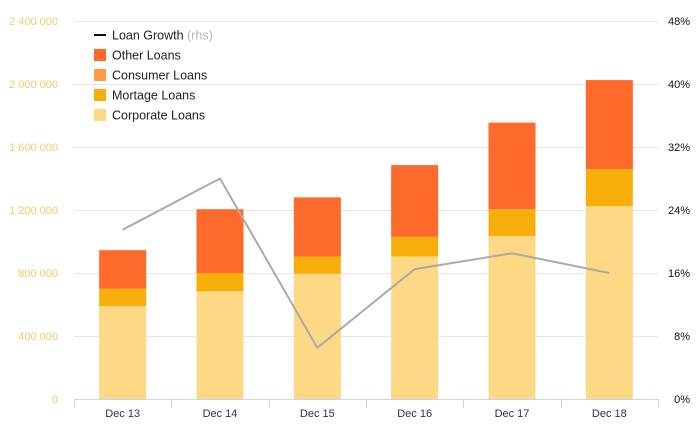 The height and width of the screenshot is (433, 700). I want to click on legend-note: (rhs), so click(198, 36).